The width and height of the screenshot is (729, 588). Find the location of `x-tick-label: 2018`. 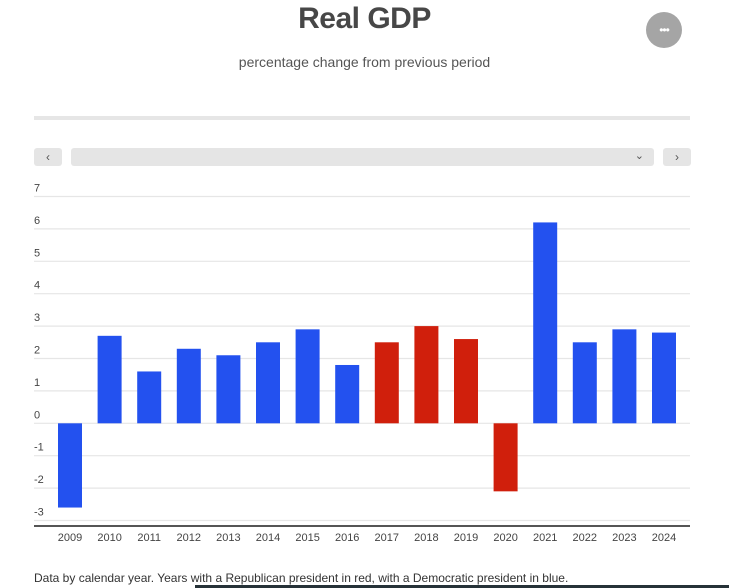

x-tick-label: 2018 is located at coordinates (426, 538).